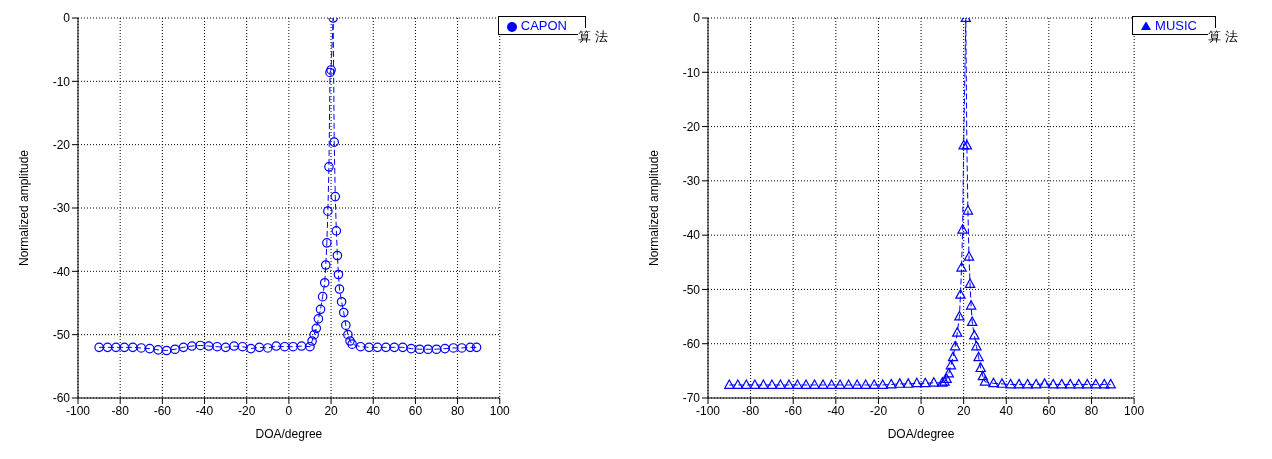  What do you see at coordinates (543, 25) in the screenshot?
I see `legend-label: CAPON` at bounding box center [543, 25].